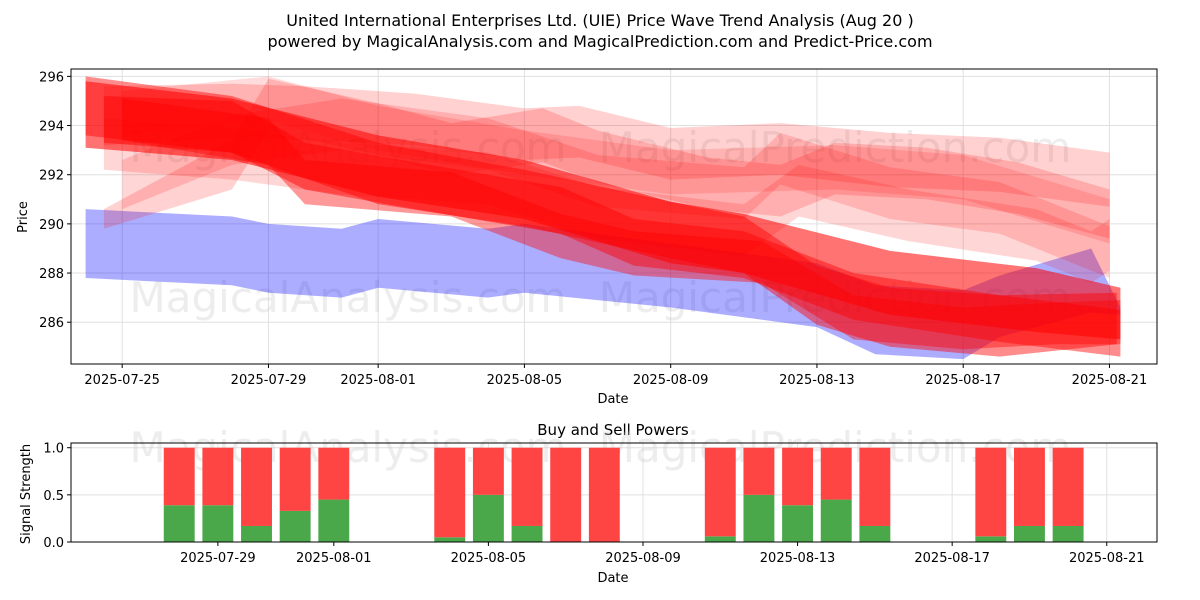 The height and width of the screenshot is (600, 1200). Describe the element at coordinates (53, 496) in the screenshot. I see `signal-y-tick-label: 0.5` at that location.